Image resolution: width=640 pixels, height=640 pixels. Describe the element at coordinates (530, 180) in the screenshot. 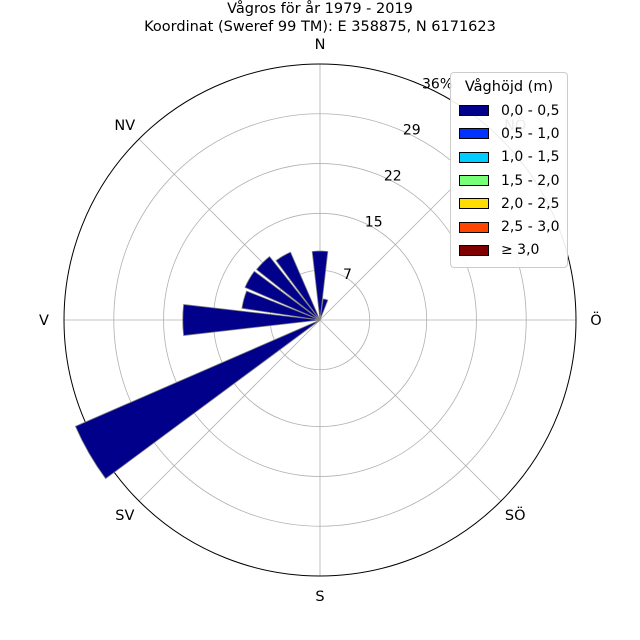

I see `legend-label: 1,5 - 2,0` at that location.